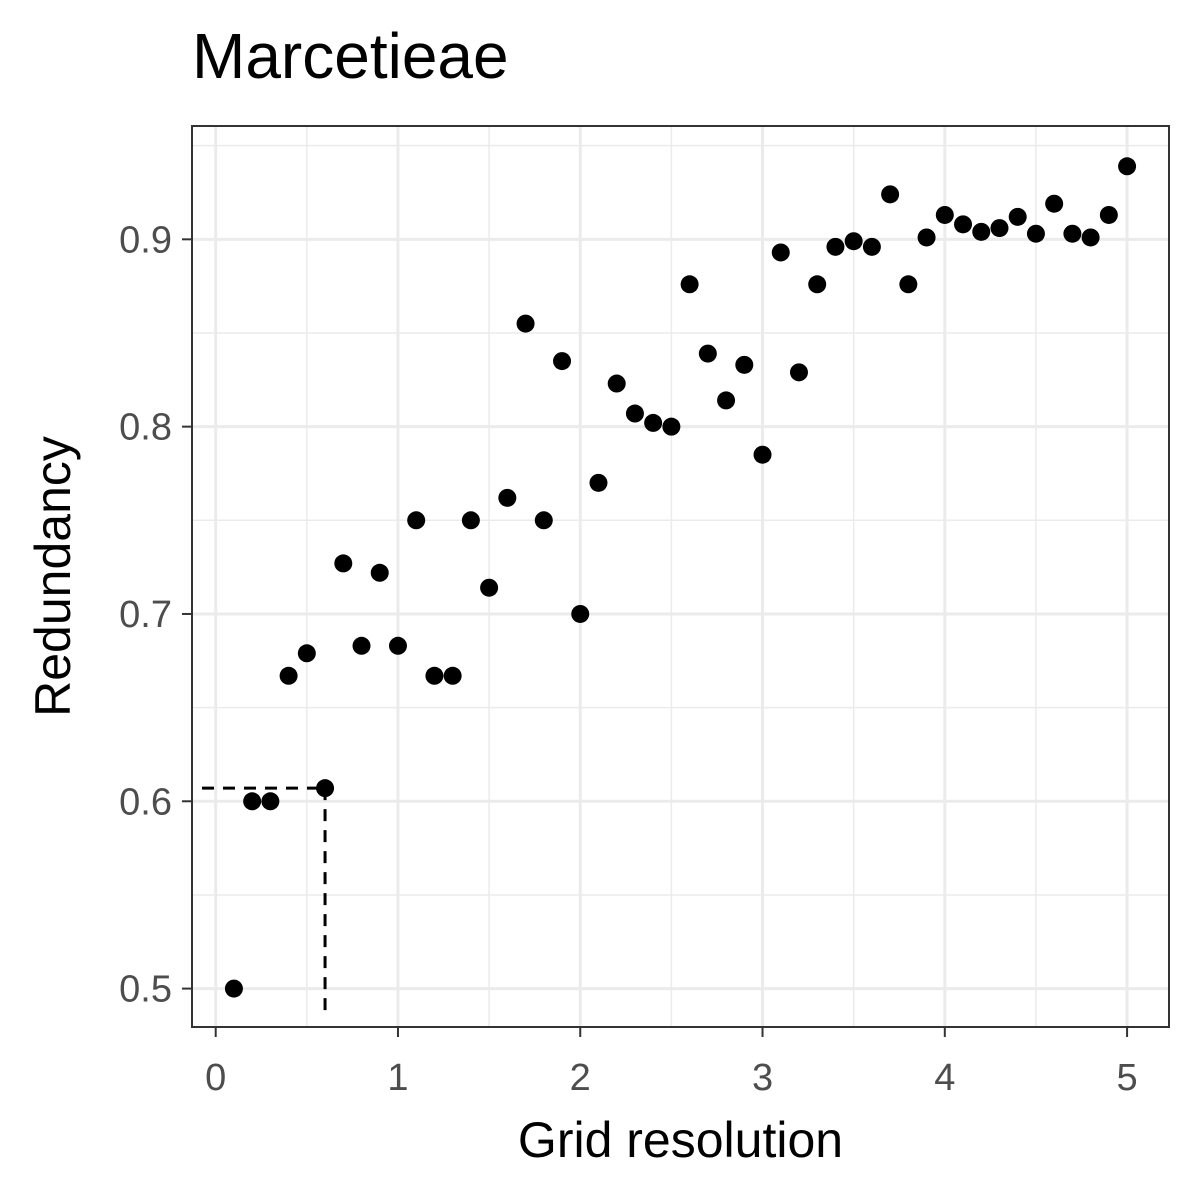 The image size is (1200, 1200). What do you see at coordinates (145, 802) in the screenshot?
I see `y-tick-label: 0.6` at bounding box center [145, 802].